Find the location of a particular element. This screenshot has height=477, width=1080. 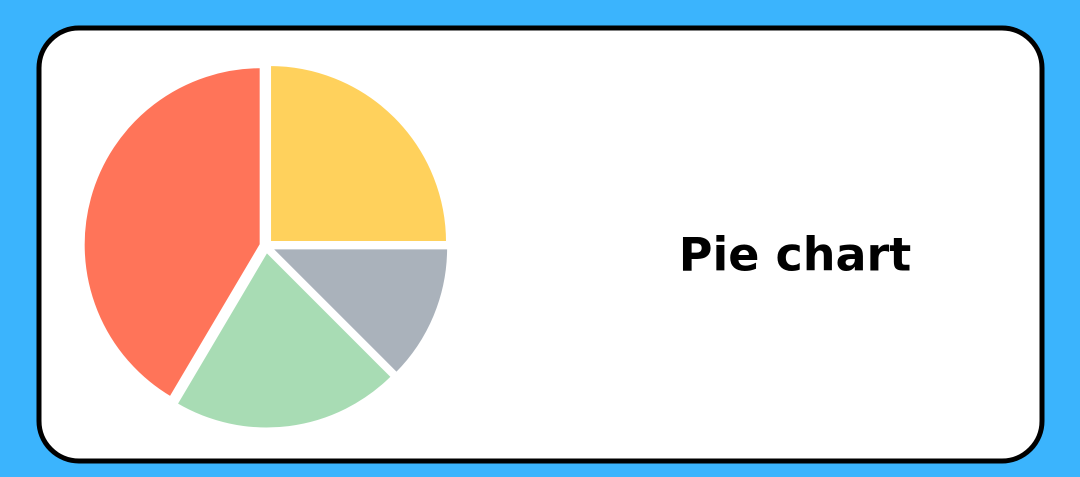

chart-title: Pie chart is located at coordinates (795, 255).